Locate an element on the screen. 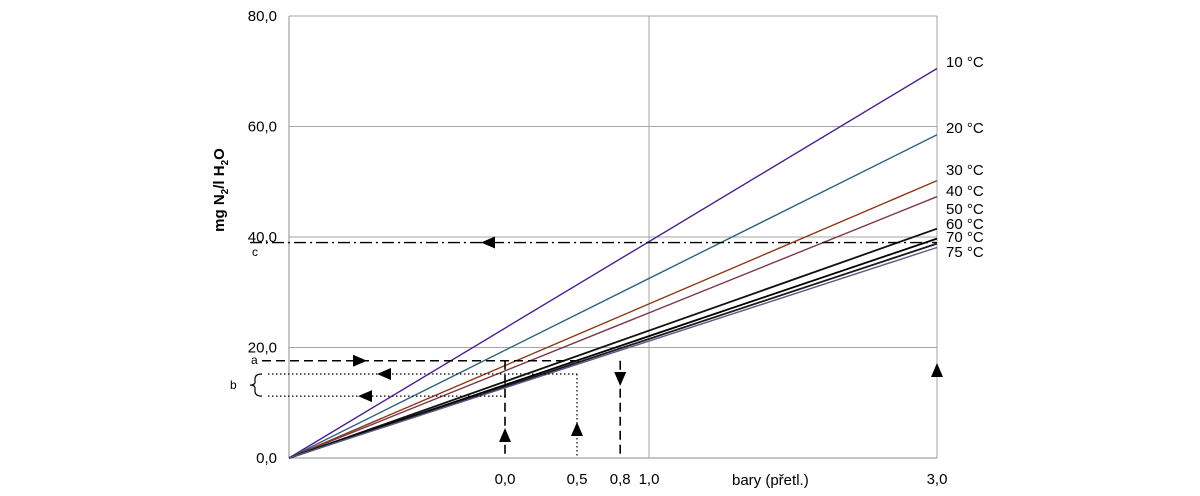 The image size is (1200, 496). x-axis-label: bary (přetl.) is located at coordinates (770, 480).